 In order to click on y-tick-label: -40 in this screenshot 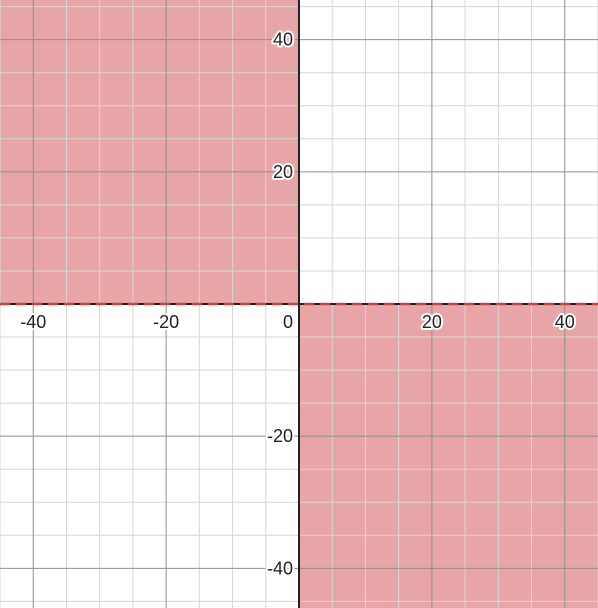, I will do `click(280, 568)`.